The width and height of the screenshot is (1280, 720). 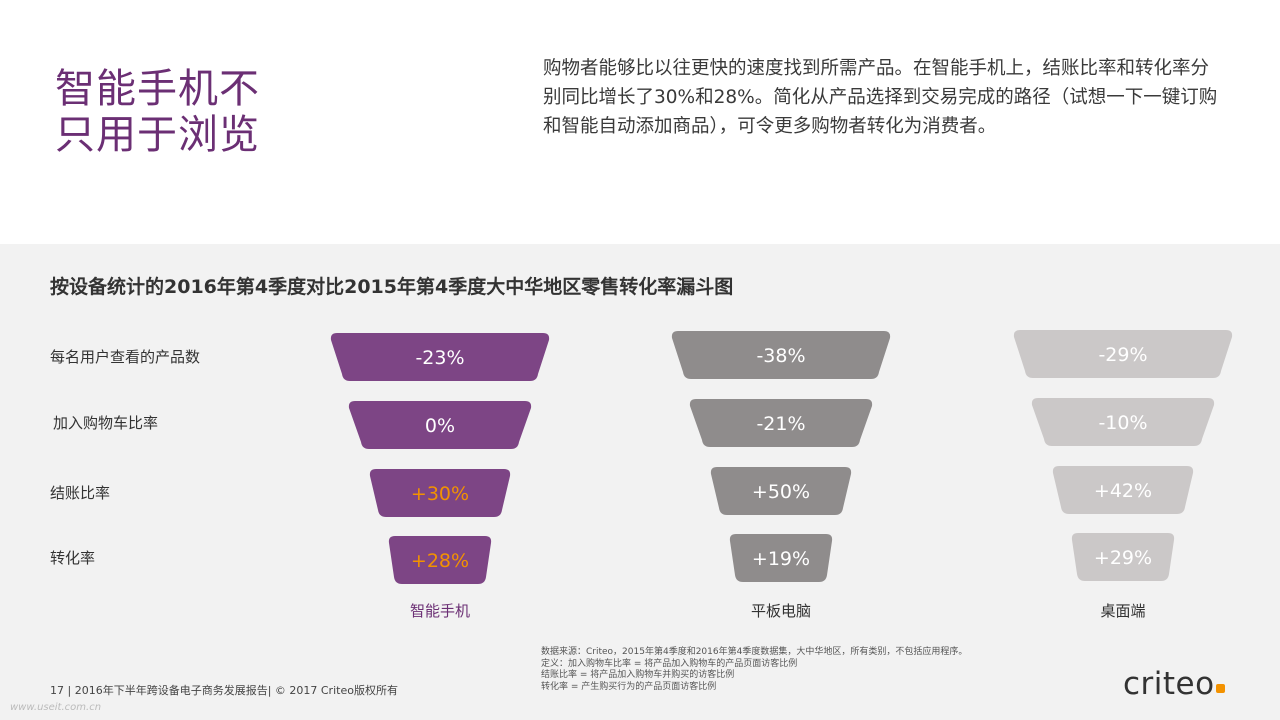 What do you see at coordinates (157, 89) in the screenshot?
I see `title-line-1: 智能手机不` at bounding box center [157, 89].